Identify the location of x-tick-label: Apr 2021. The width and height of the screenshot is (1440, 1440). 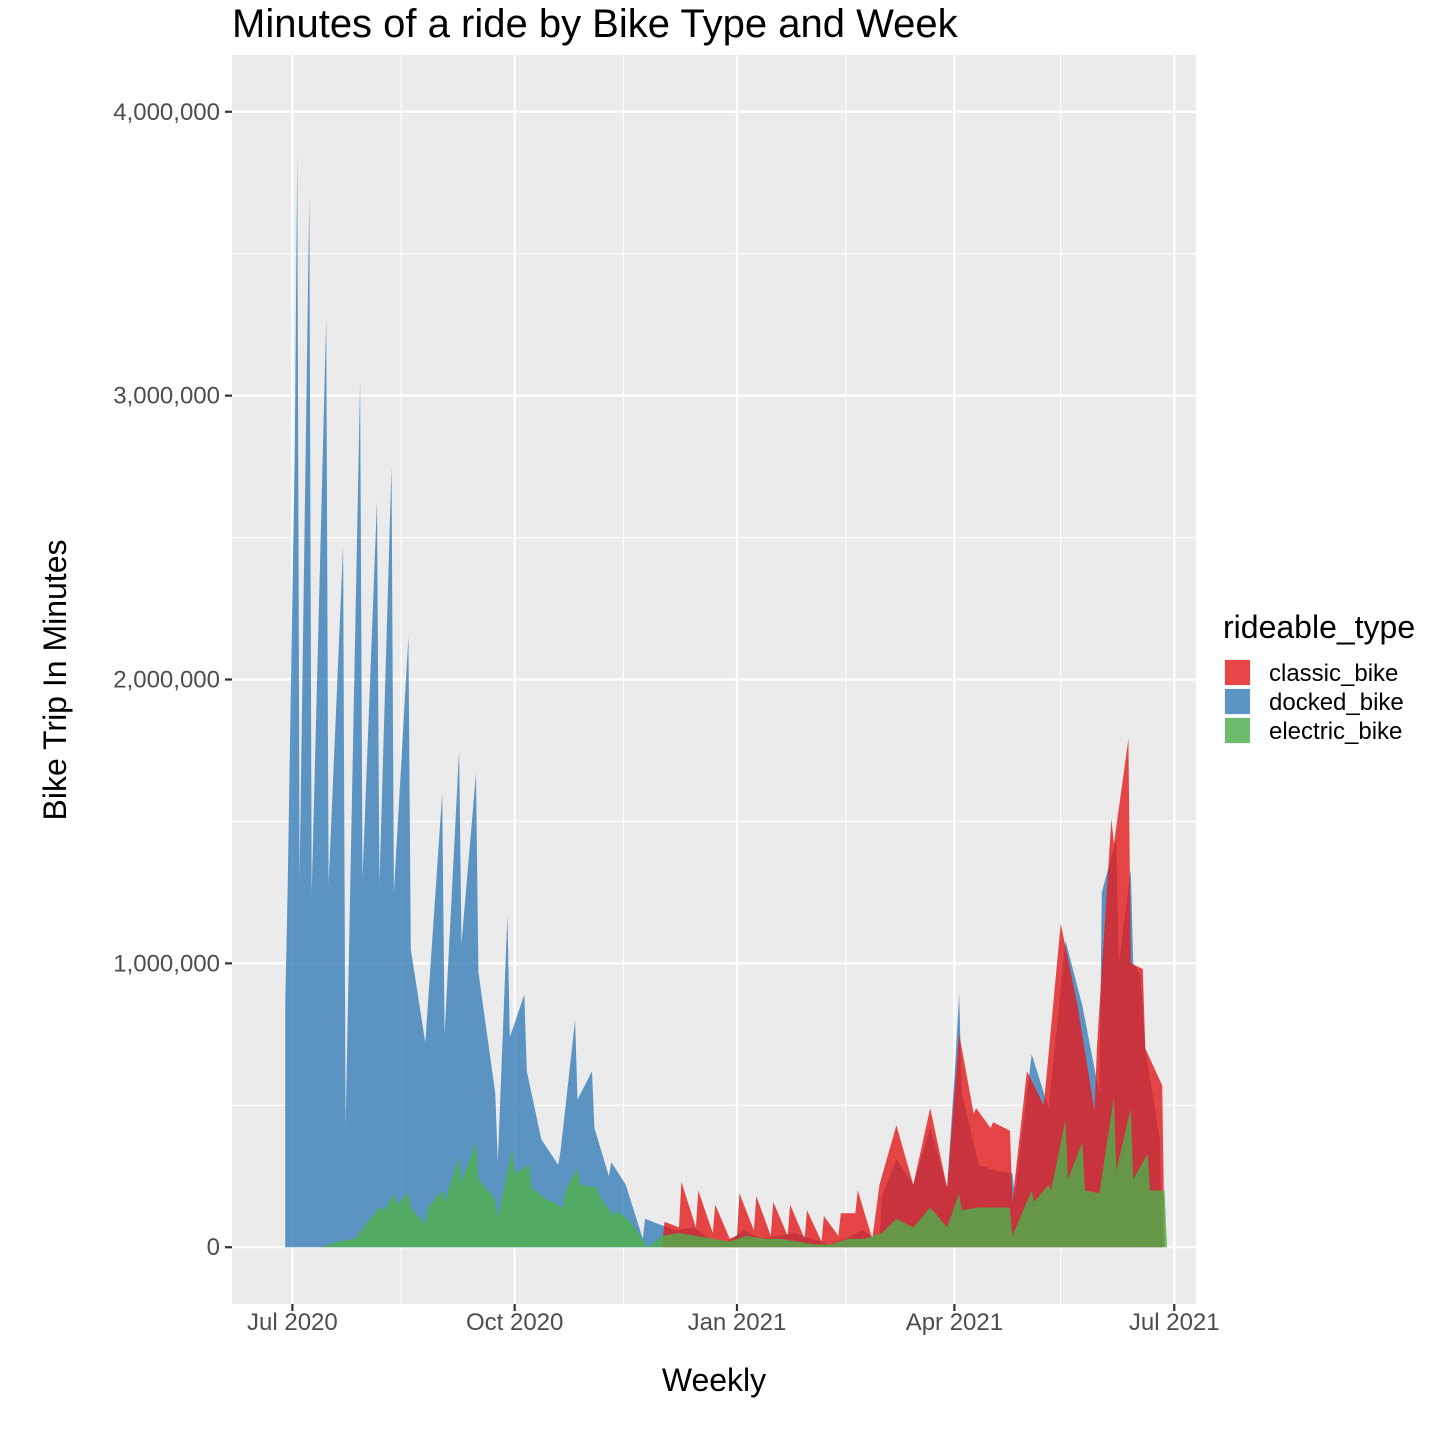
(954, 1322).